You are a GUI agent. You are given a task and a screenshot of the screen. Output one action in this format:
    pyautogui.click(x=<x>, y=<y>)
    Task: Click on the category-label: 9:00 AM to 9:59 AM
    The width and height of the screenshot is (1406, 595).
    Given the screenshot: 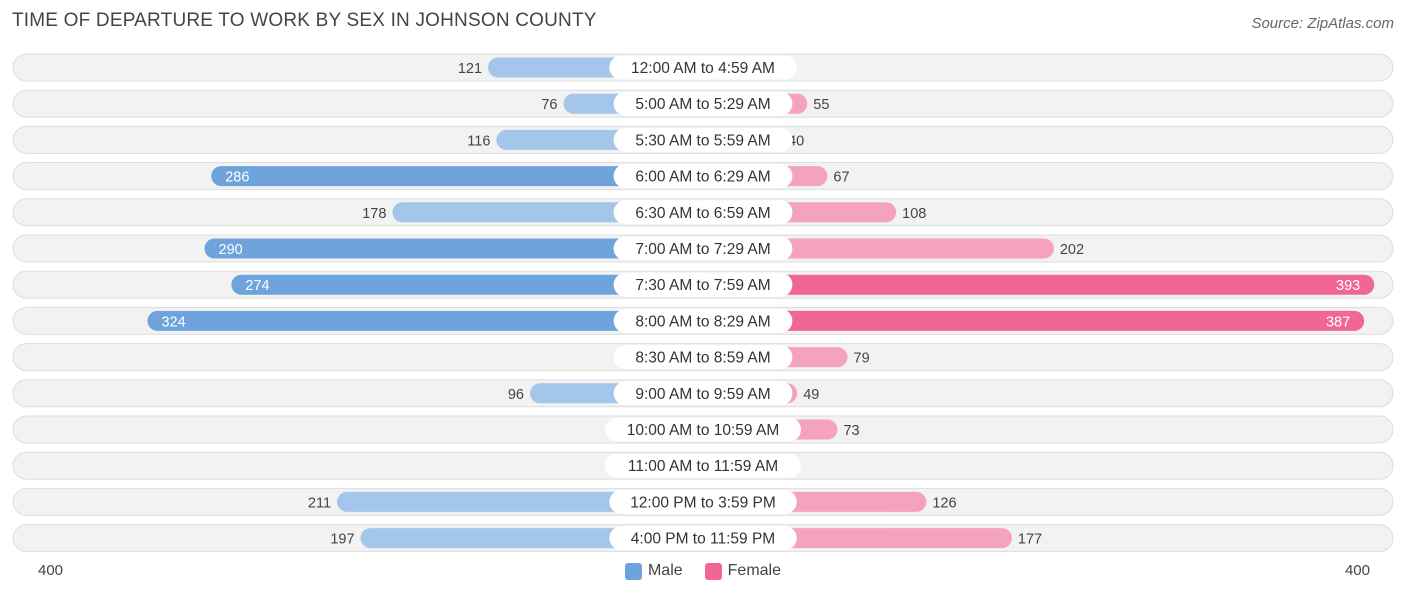 What is the action you would take?
    pyautogui.click(x=702, y=394)
    